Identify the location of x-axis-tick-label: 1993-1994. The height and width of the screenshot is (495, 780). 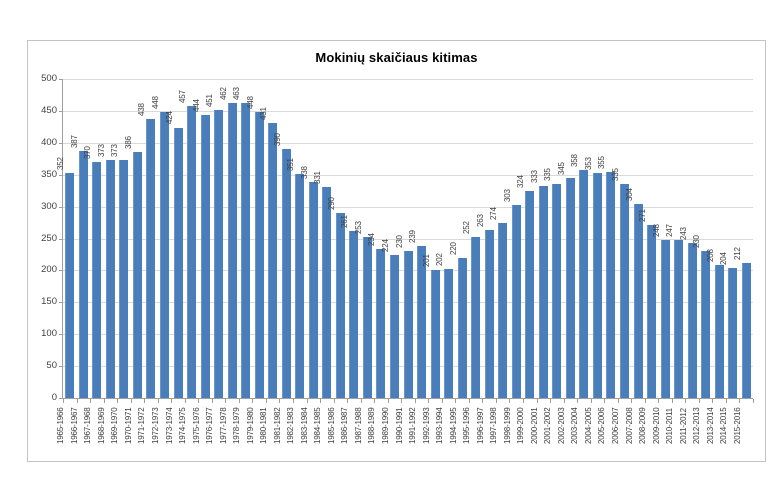
(440, 425).